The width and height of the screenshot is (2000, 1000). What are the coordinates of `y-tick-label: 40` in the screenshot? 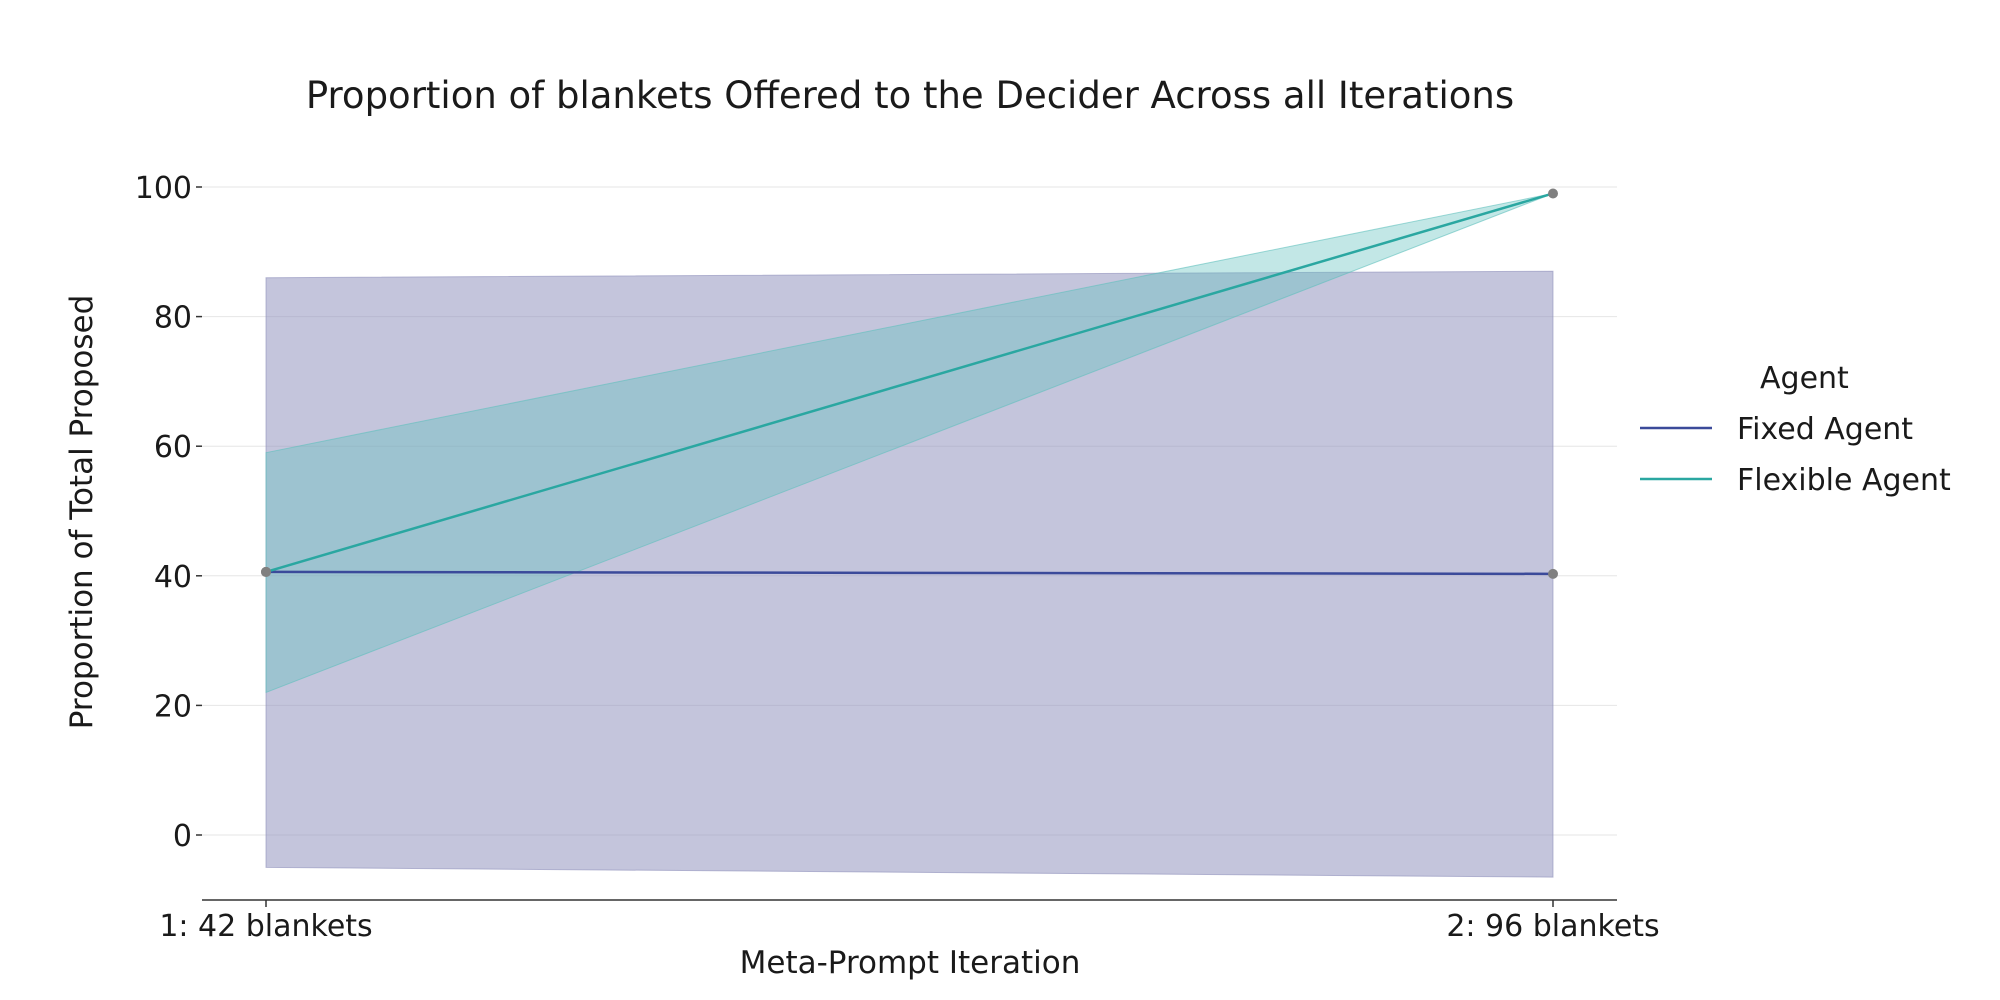 It's located at (173, 577).